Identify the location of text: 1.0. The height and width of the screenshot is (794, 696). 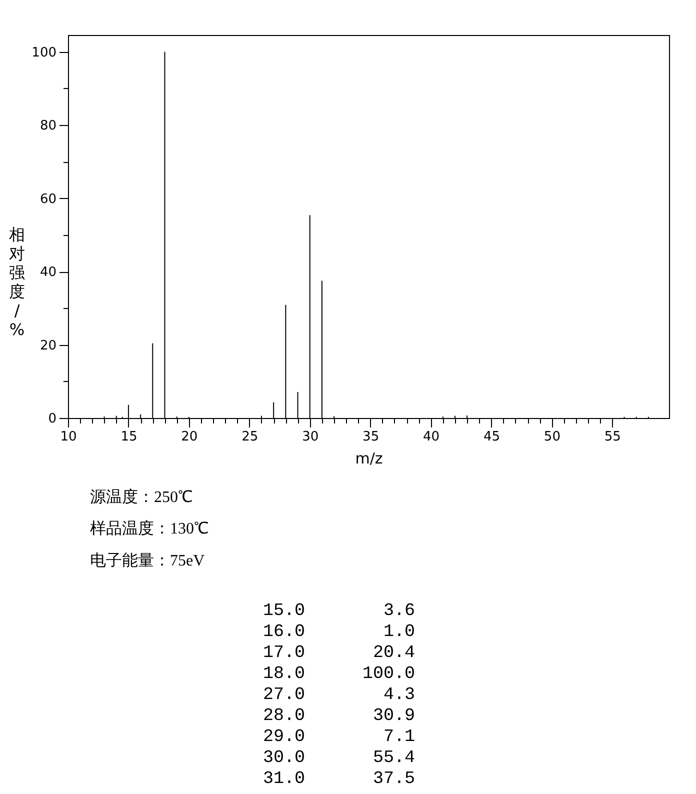
(399, 632).